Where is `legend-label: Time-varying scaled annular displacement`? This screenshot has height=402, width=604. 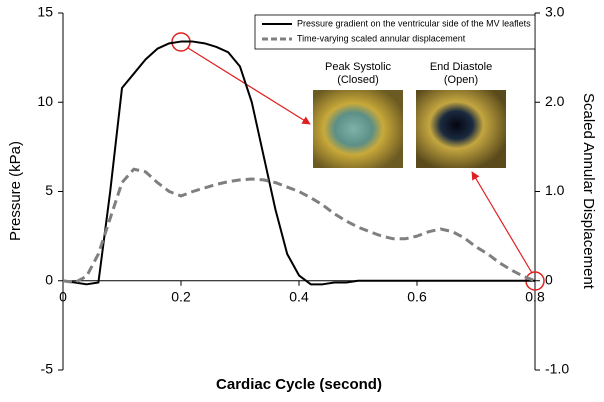 legend-label: Time-varying scaled annular displacement is located at coordinates (381, 38).